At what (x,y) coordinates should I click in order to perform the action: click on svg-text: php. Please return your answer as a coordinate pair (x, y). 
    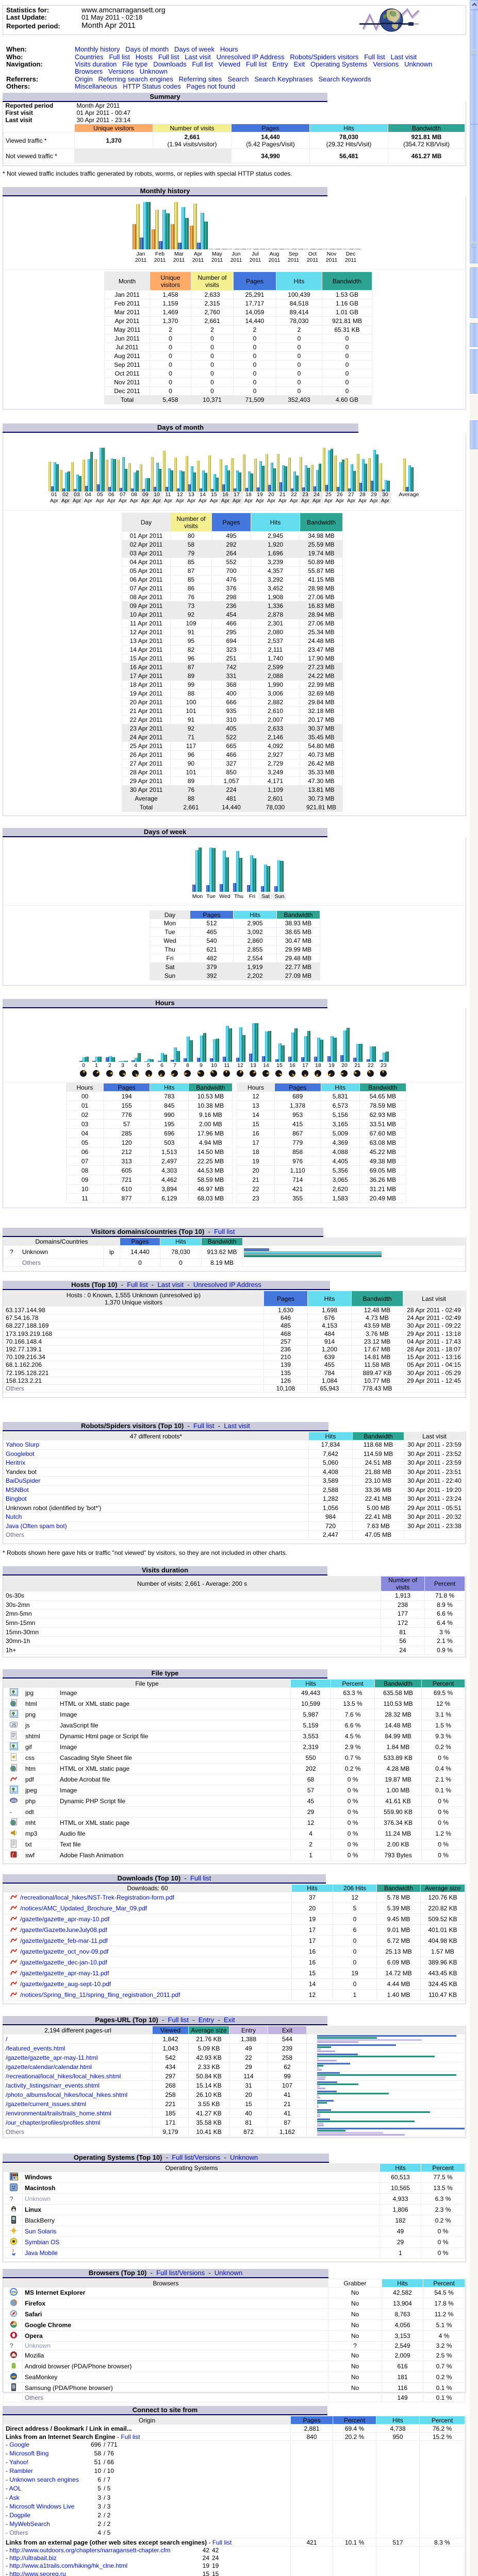
    Looking at the image, I should click on (14, 1801).